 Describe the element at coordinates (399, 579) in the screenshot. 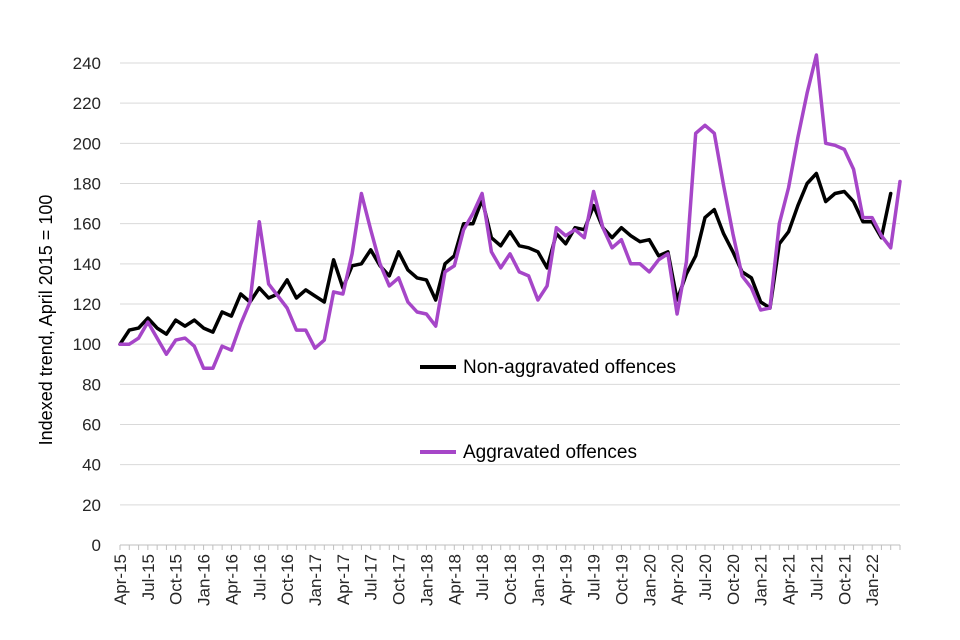

I see `x-tick-label: Oct-17` at that location.